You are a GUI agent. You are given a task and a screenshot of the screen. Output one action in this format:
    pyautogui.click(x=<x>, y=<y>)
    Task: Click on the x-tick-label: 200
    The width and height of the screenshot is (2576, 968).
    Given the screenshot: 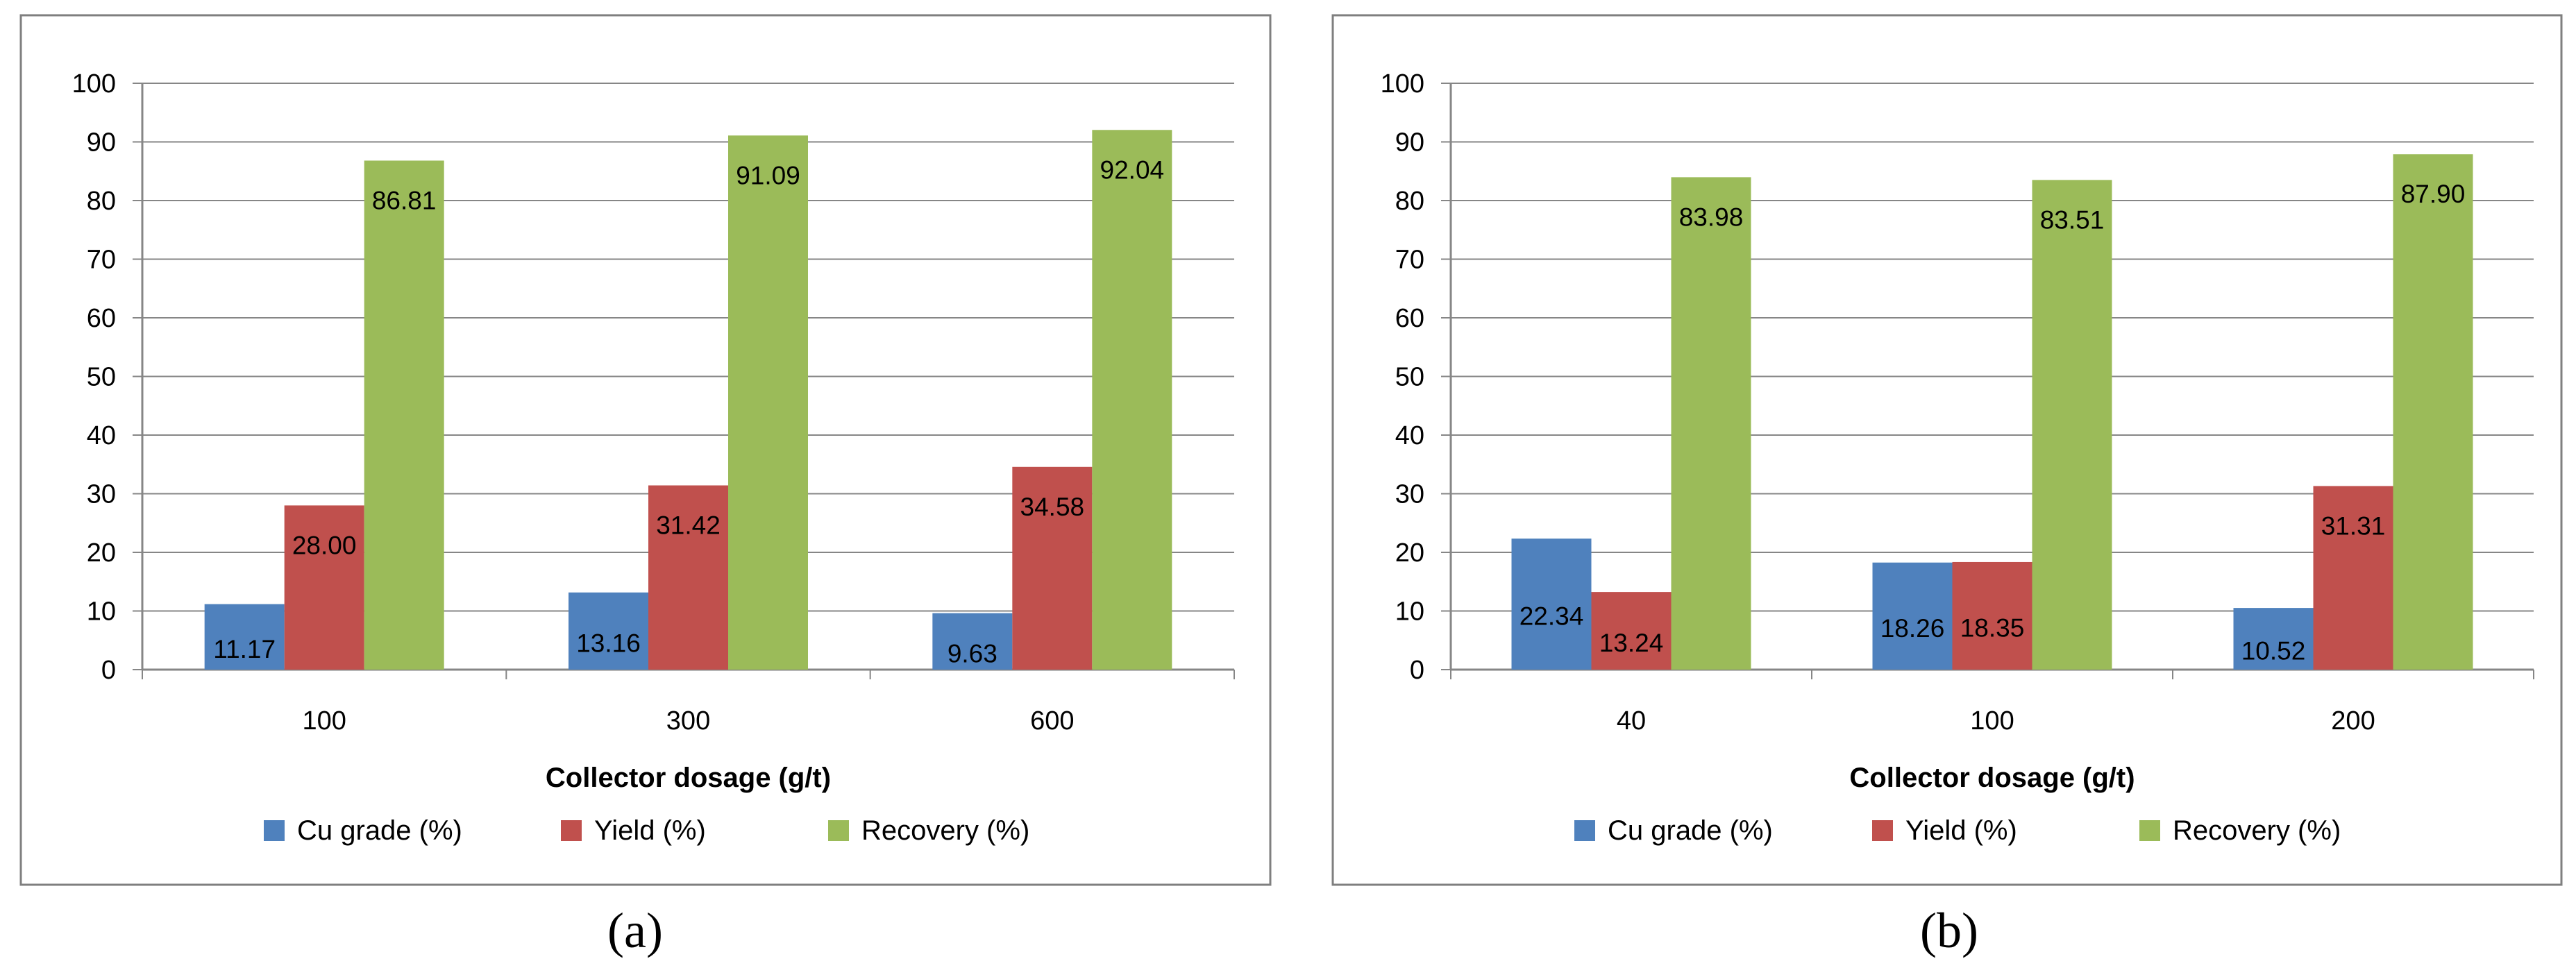 What is the action you would take?
    pyautogui.click(x=2353, y=721)
    